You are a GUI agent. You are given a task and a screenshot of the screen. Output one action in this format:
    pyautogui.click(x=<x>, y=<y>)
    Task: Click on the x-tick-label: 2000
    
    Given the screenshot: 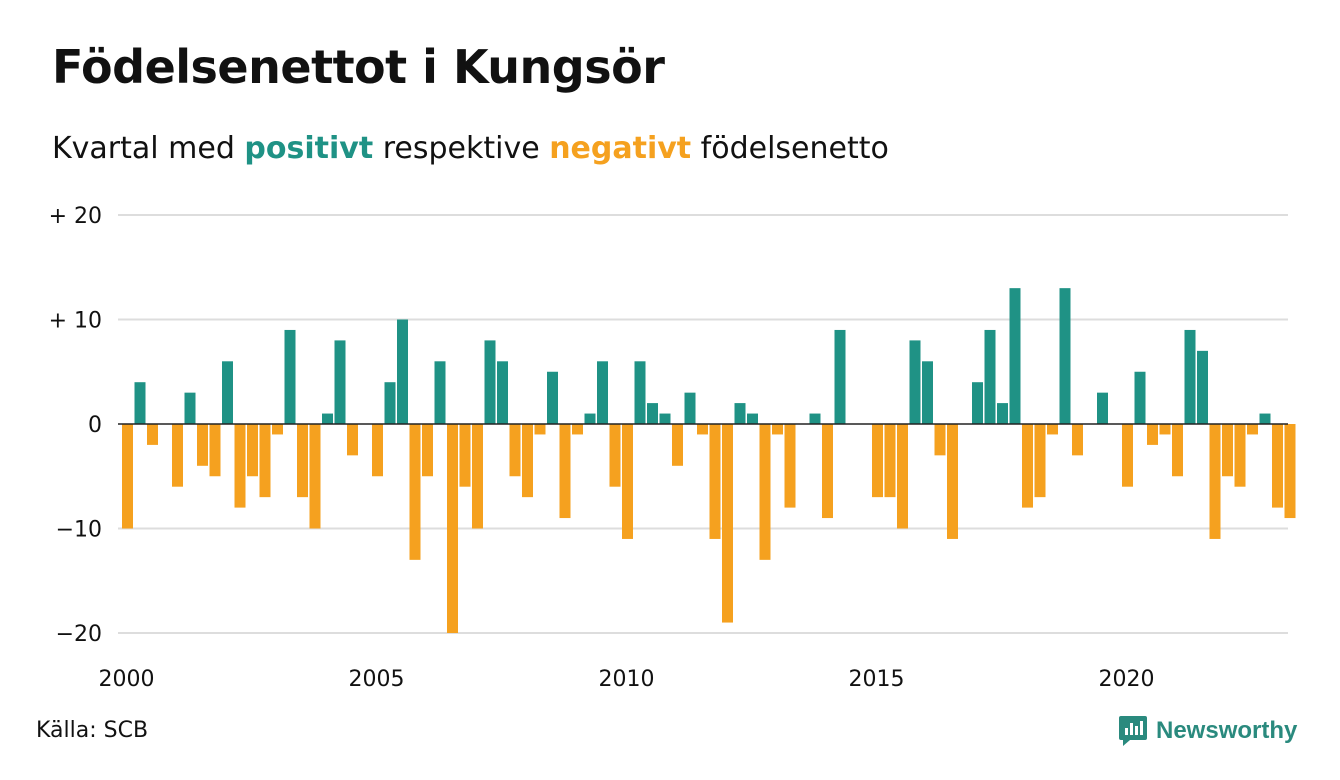 What is the action you would take?
    pyautogui.click(x=127, y=679)
    